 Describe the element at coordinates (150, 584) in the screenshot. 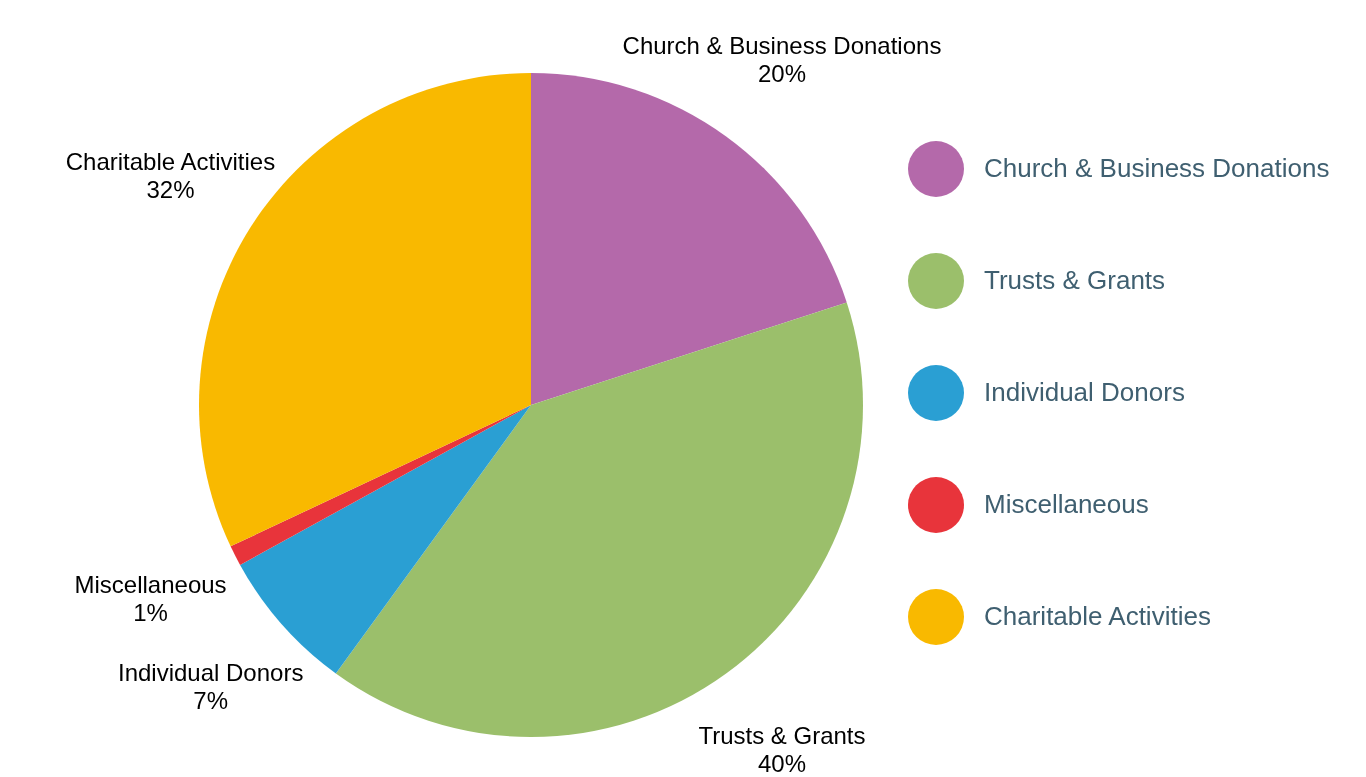

I see `slice-label: Miscellaneous` at that location.